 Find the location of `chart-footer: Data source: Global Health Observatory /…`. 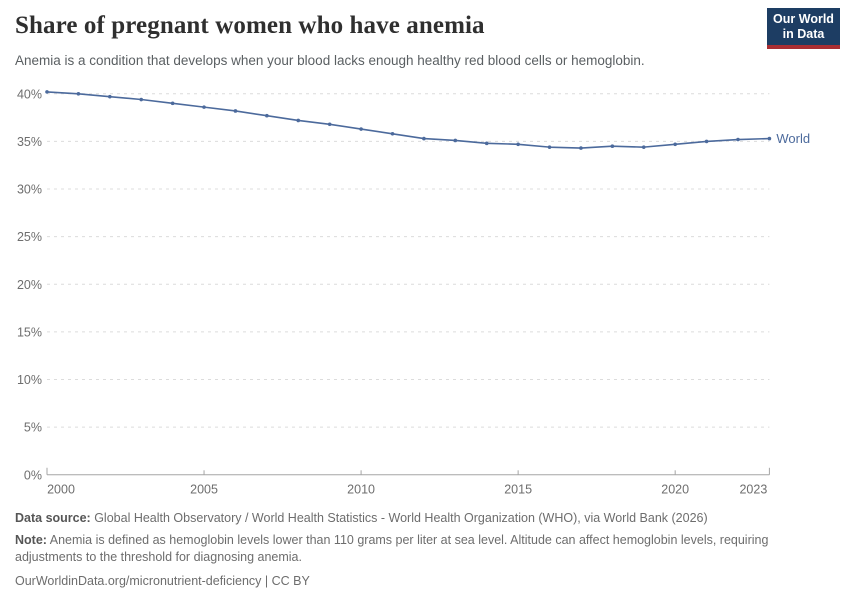

chart-footer: Data source: Global Health Observatory /… is located at coordinates (409, 552).